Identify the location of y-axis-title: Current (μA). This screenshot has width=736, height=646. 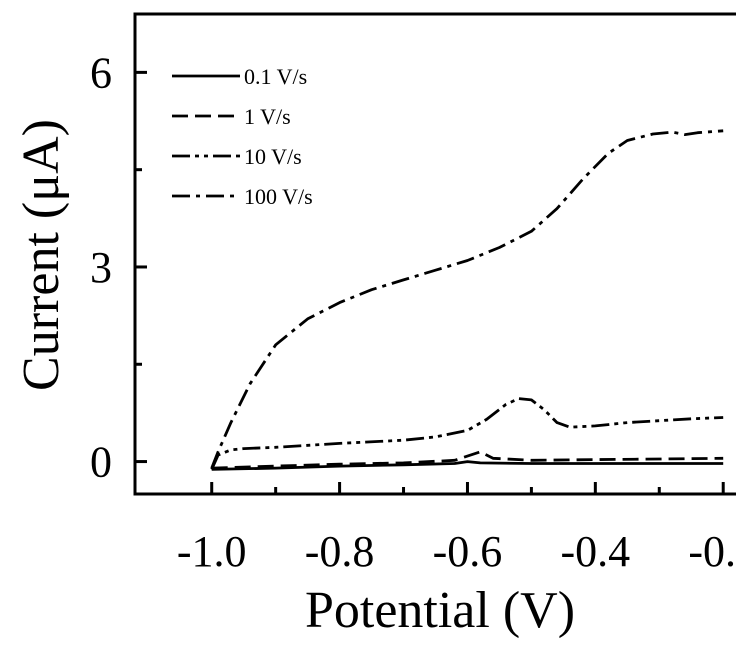
(41, 255).